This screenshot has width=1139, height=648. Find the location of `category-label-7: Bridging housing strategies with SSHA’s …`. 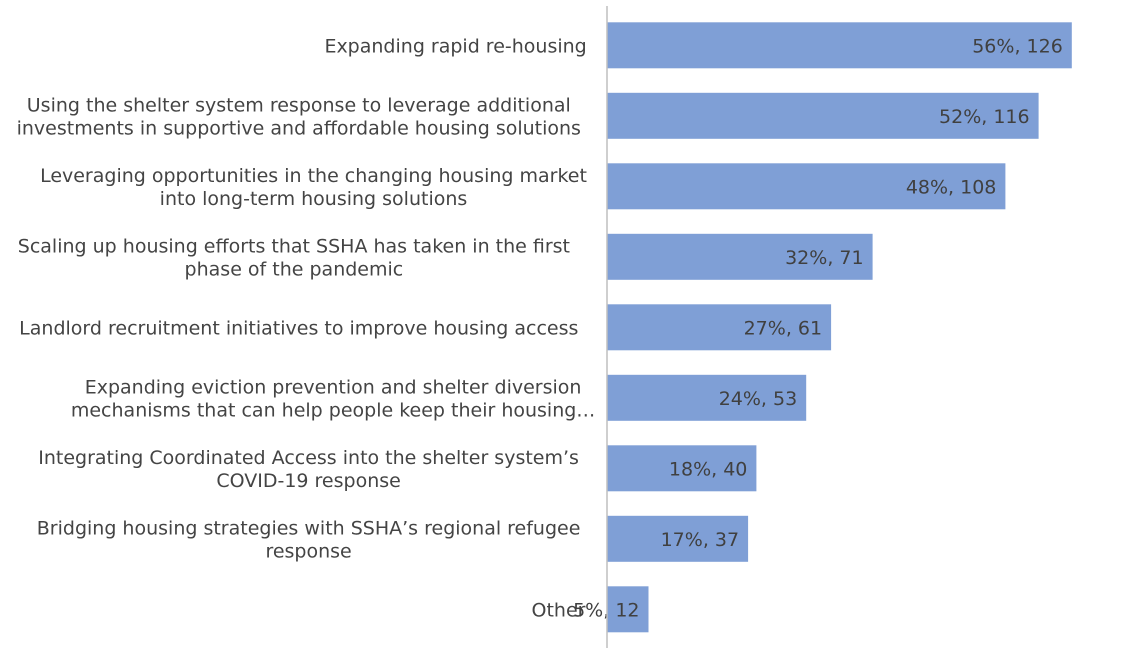

category-label-7: Bridging housing strategies with SSHA’s … is located at coordinates (309, 539).